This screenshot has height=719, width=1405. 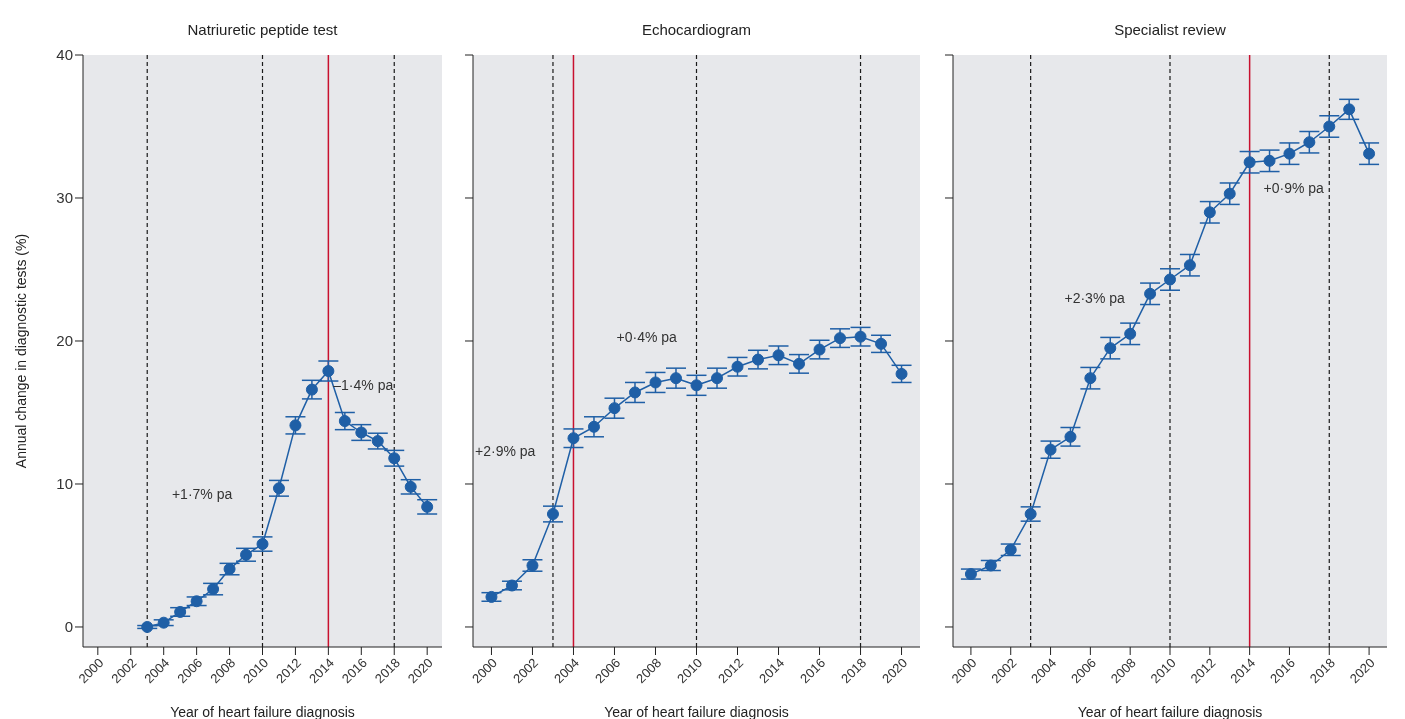 What do you see at coordinates (1170, 30) in the screenshot?
I see `chart-title: Specialist review` at bounding box center [1170, 30].